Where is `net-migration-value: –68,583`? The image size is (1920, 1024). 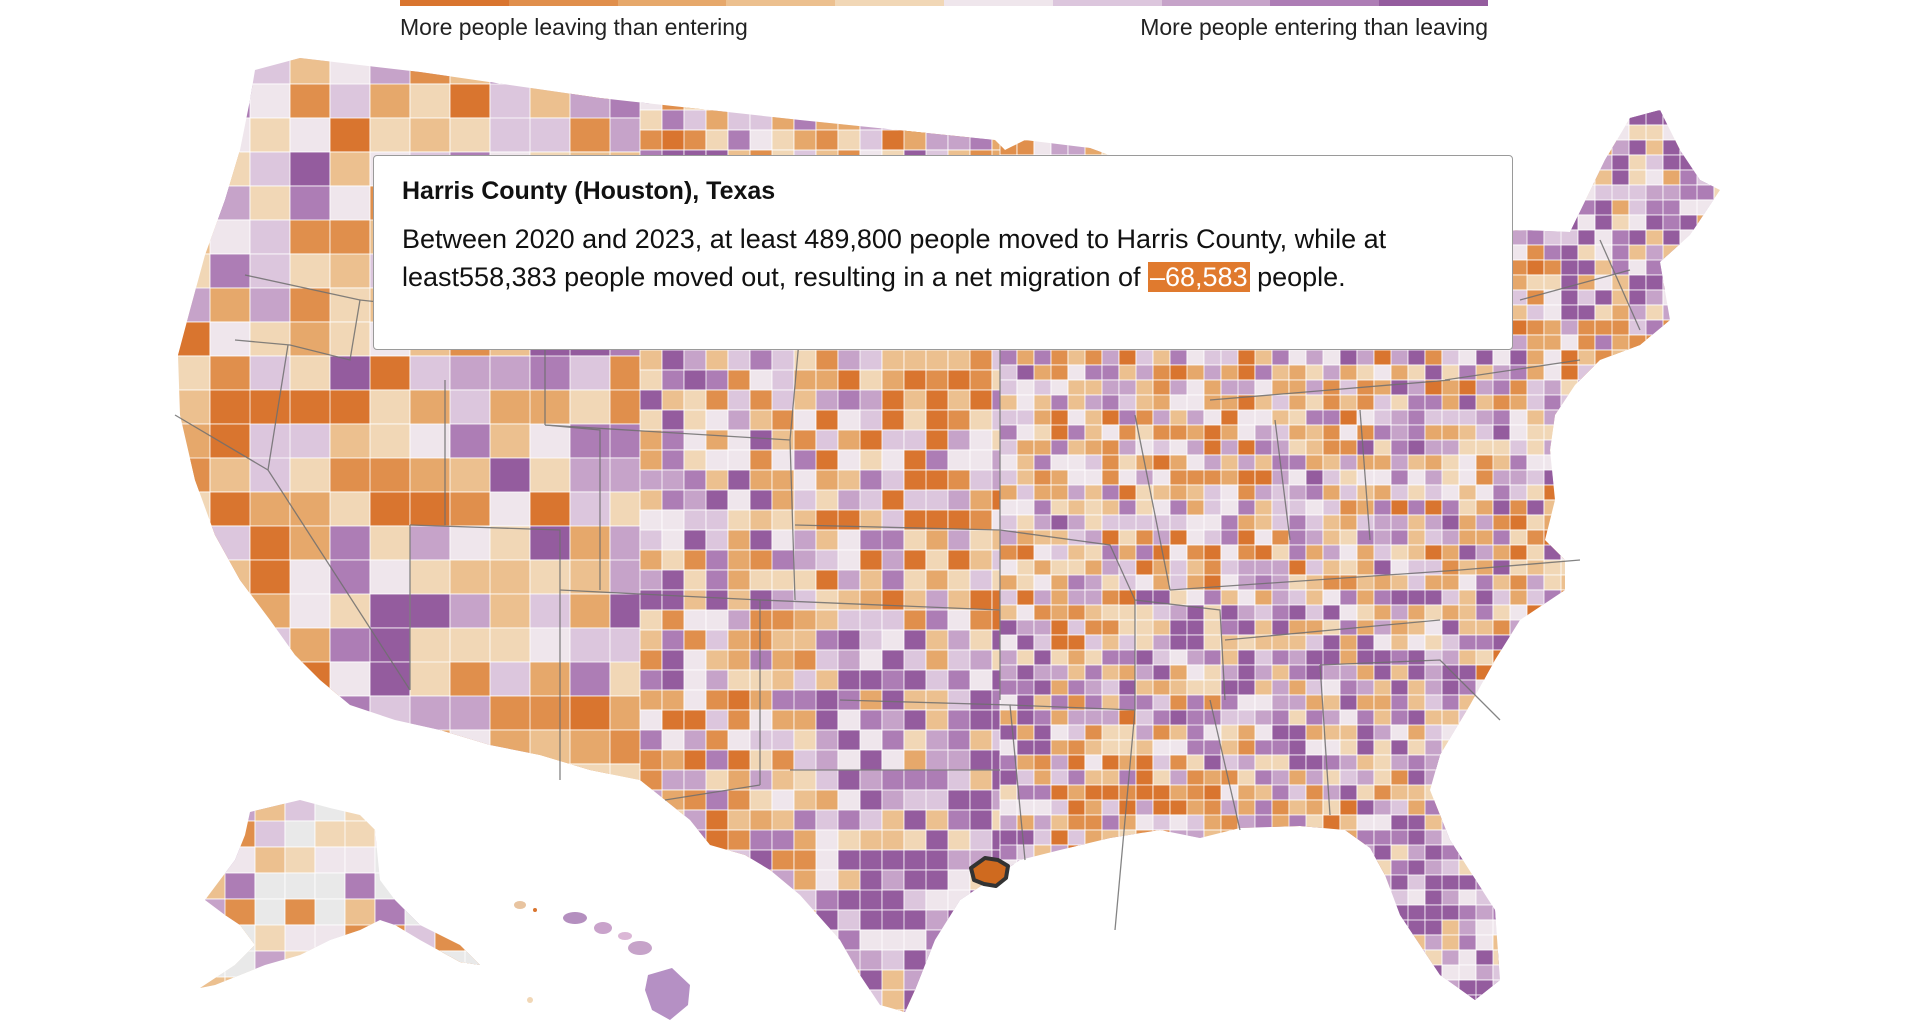 net-migration-value: –68,583 is located at coordinates (1198, 277).